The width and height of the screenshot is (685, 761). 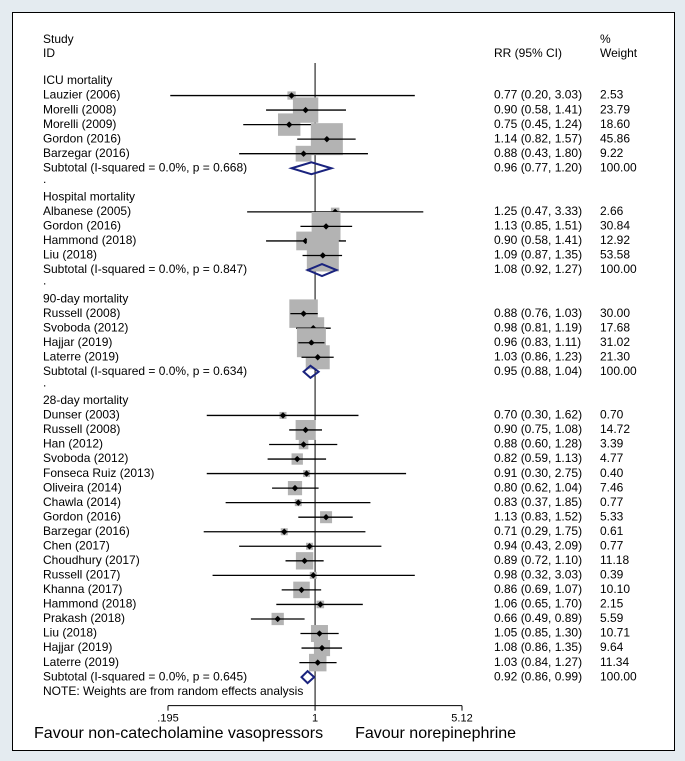 What do you see at coordinates (82, 487) in the screenshot?
I see `study-label: Oliveira (2014)` at bounding box center [82, 487].